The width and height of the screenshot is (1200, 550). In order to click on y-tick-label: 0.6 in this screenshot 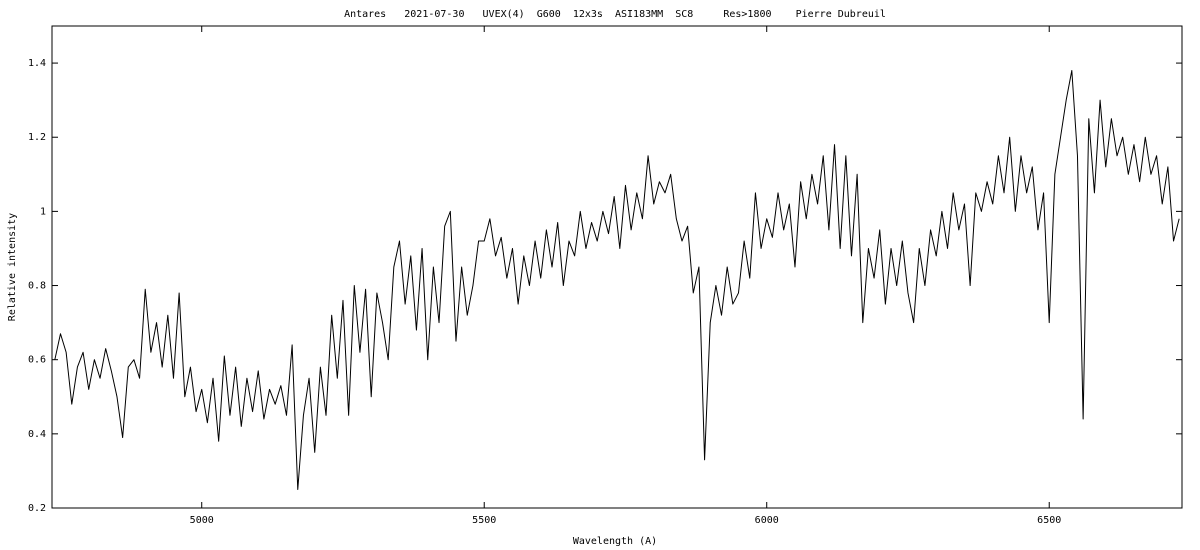, I will do `click(37, 360)`.